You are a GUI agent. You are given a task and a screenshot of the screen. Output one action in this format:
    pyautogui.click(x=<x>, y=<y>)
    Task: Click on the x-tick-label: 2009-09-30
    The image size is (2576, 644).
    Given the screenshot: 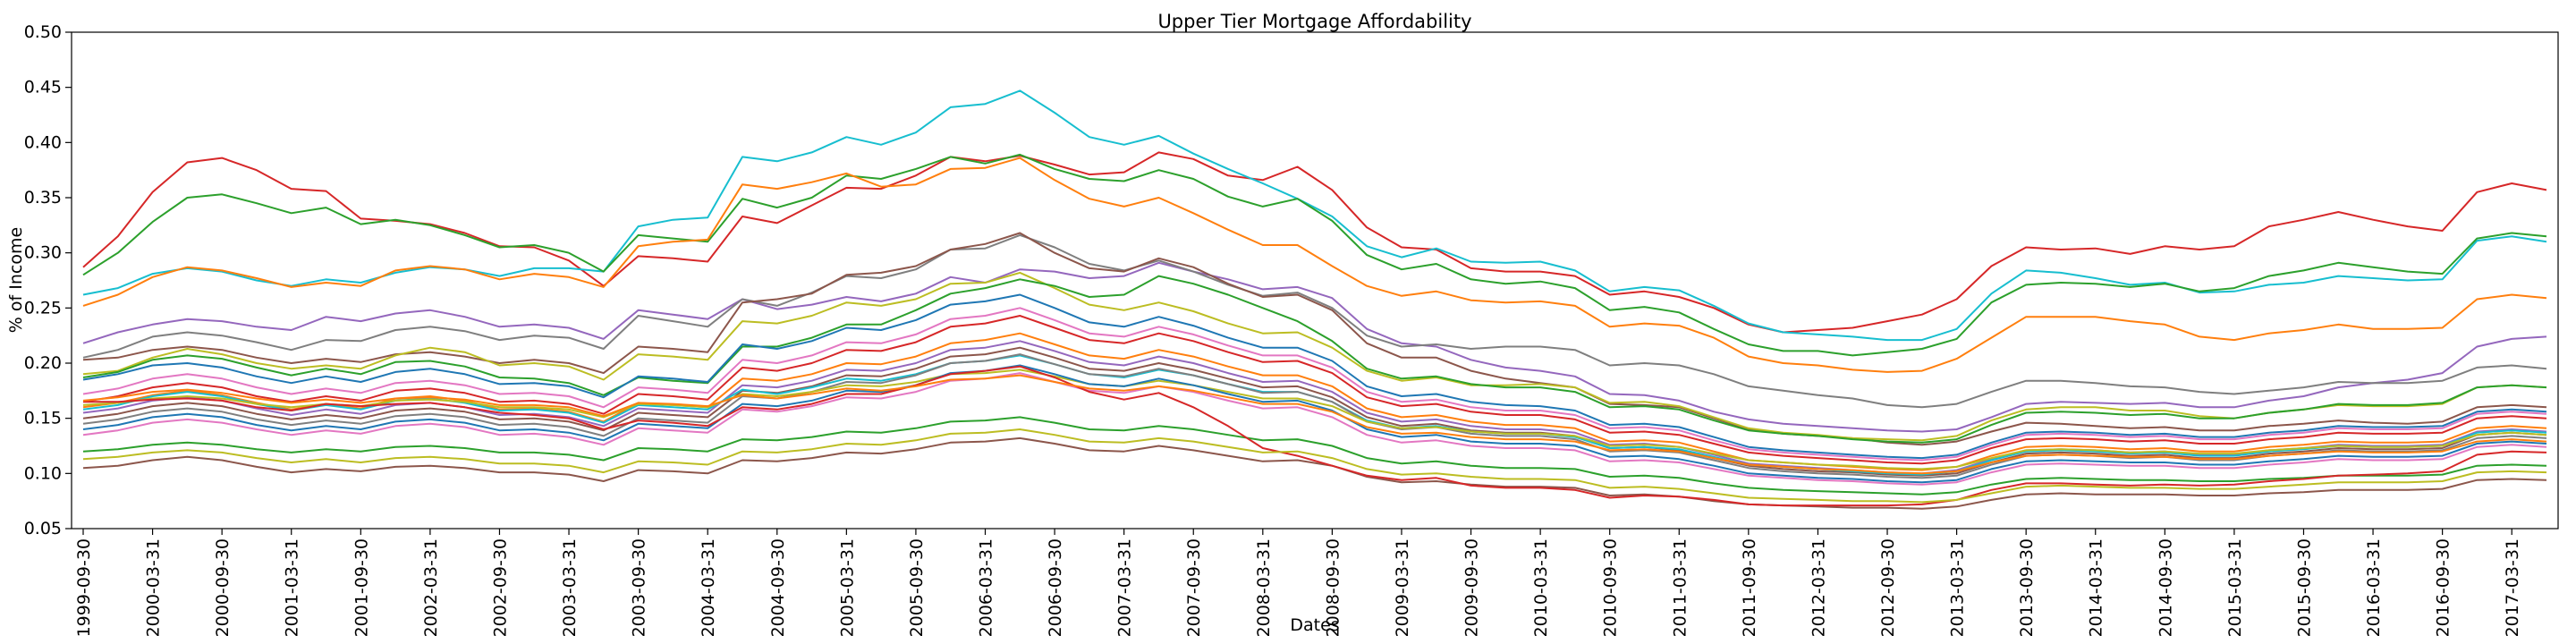 What is the action you would take?
    pyautogui.click(x=1472, y=587)
    